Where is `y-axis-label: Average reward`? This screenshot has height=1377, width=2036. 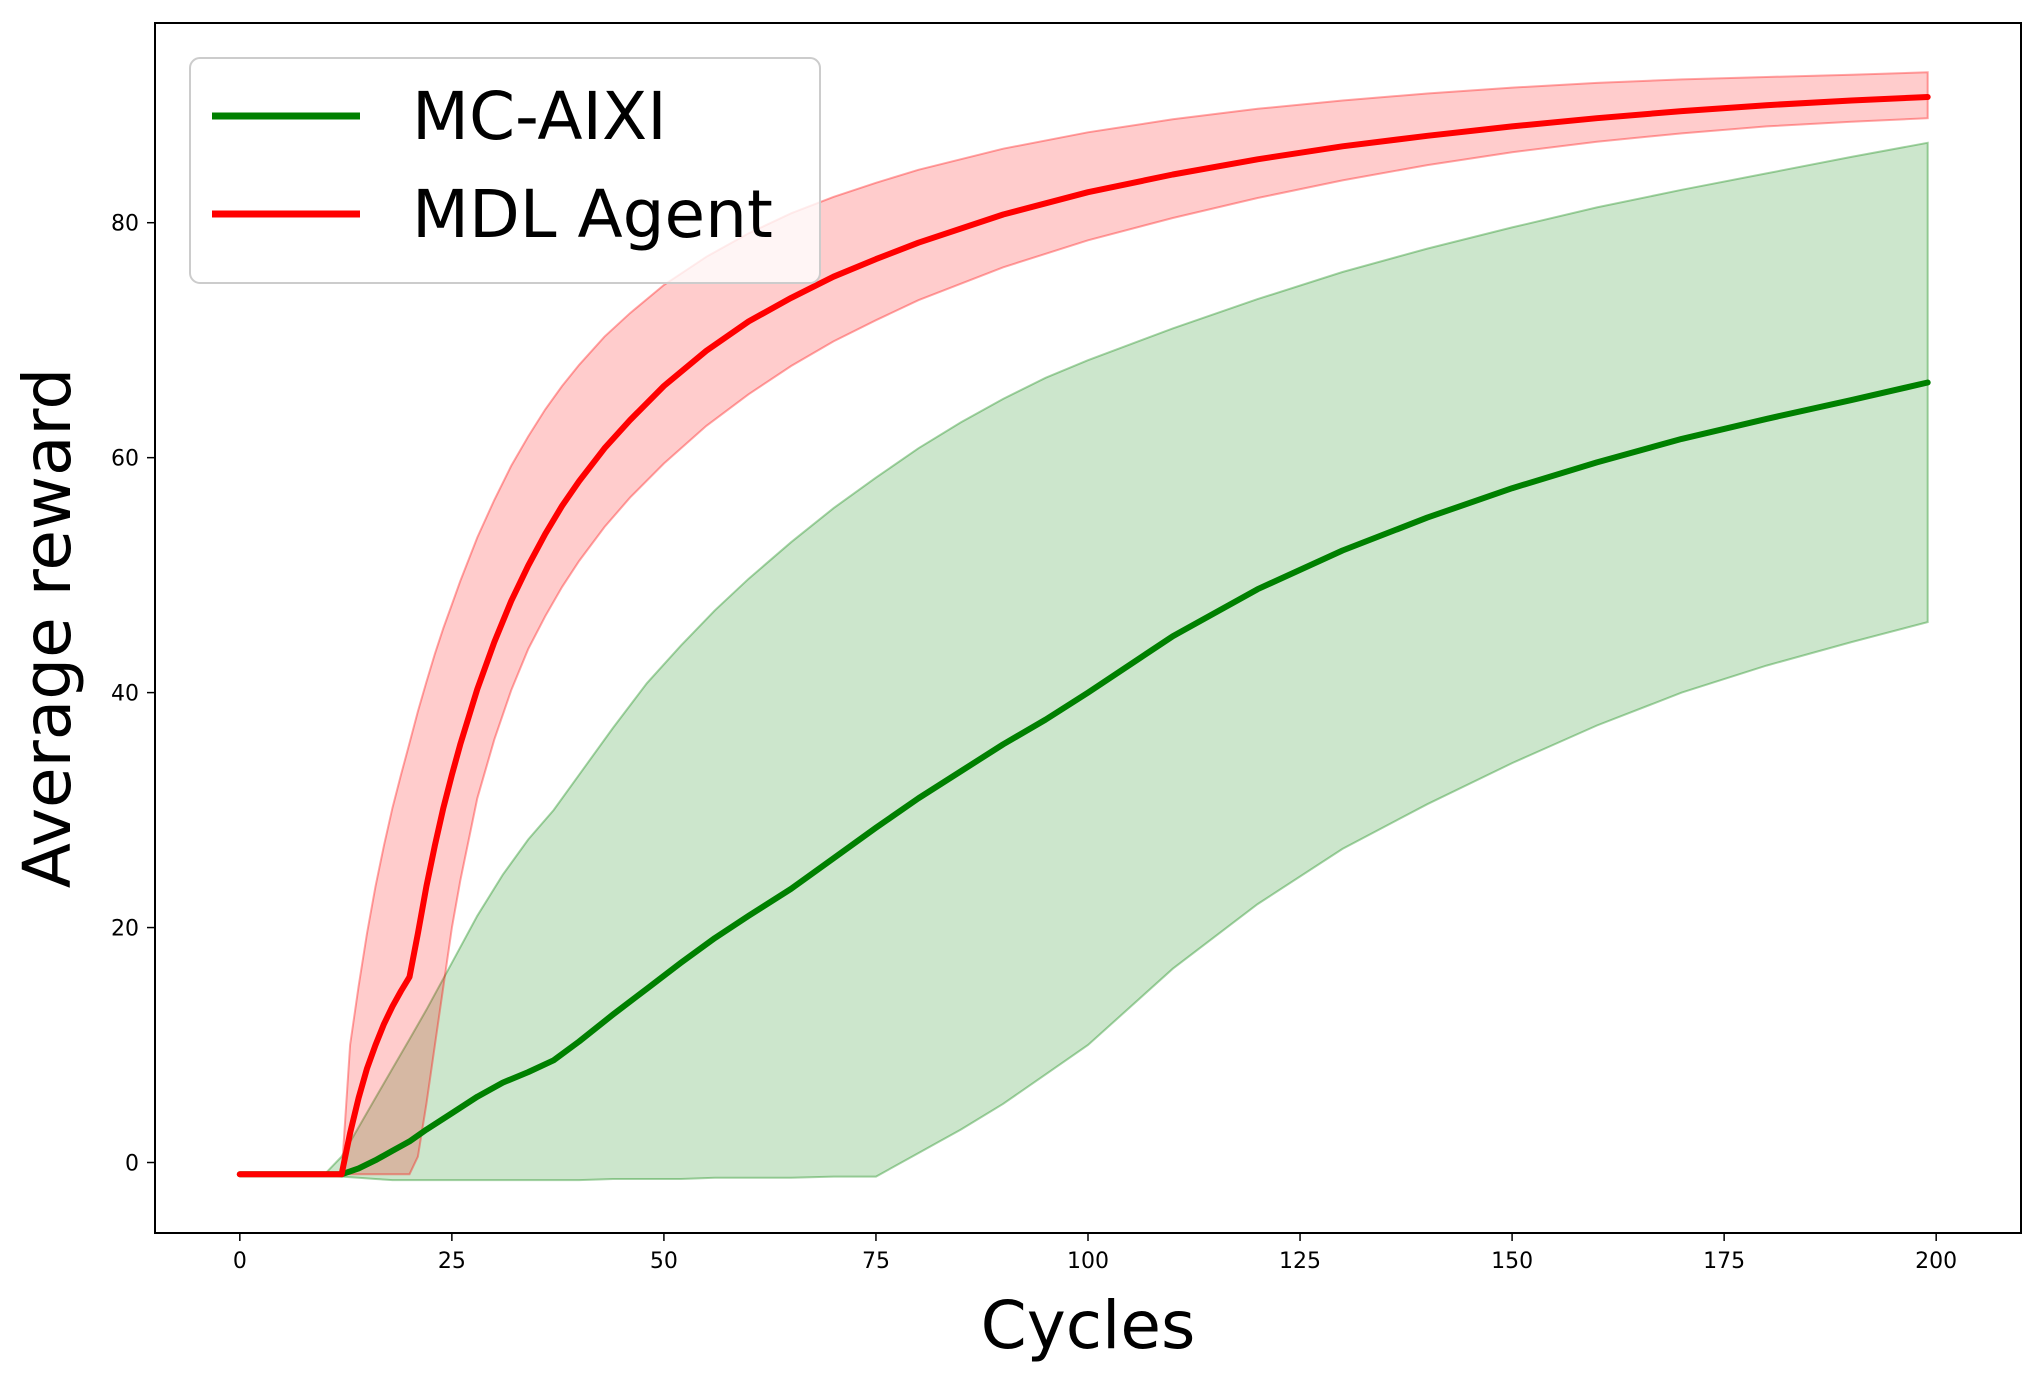 y-axis-label: Average reward is located at coordinates (47, 628).